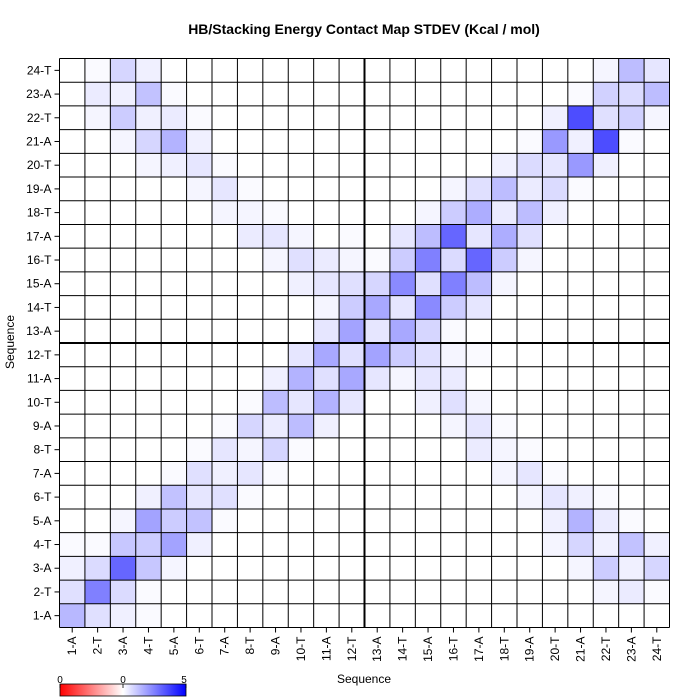 The width and height of the screenshot is (700, 700). I want to click on x-tick-label: 1-A, so click(72, 646).